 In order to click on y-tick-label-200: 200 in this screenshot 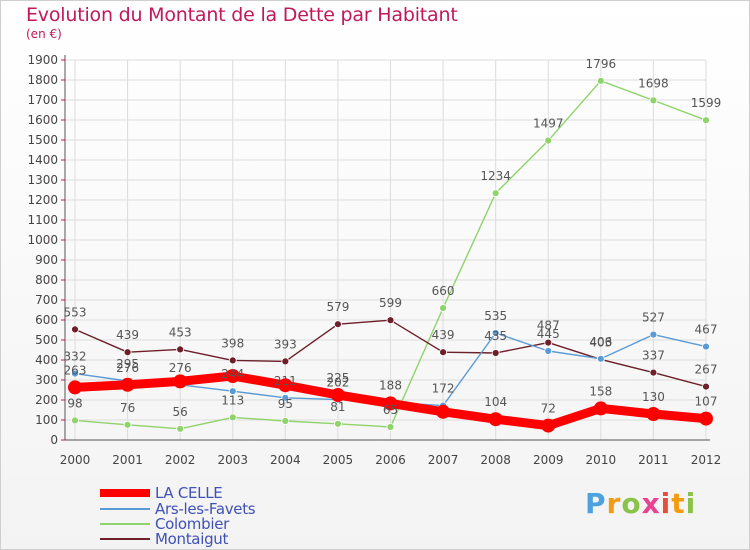, I will do `click(46, 400)`.